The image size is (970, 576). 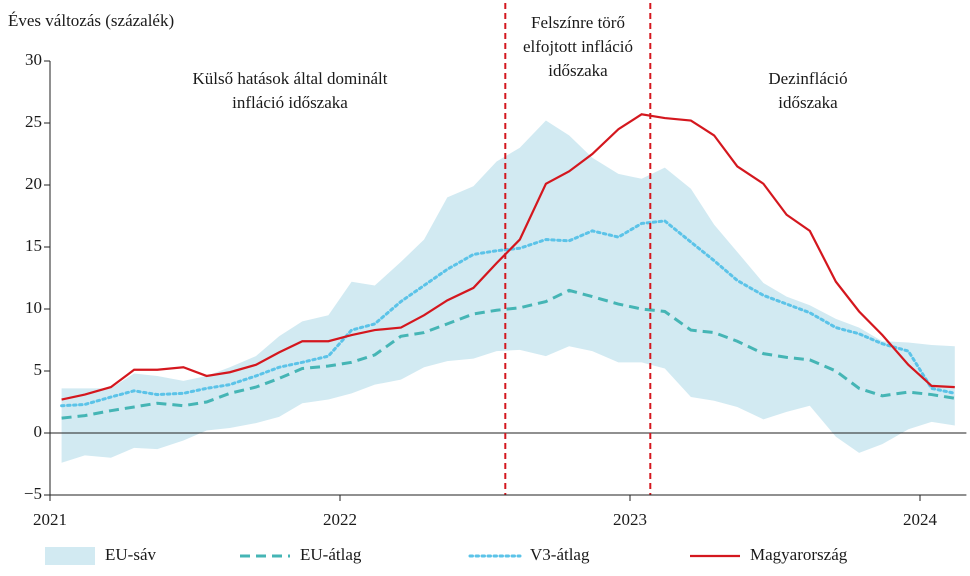 I want to click on legend-label: EU-átlag, so click(x=331, y=554).